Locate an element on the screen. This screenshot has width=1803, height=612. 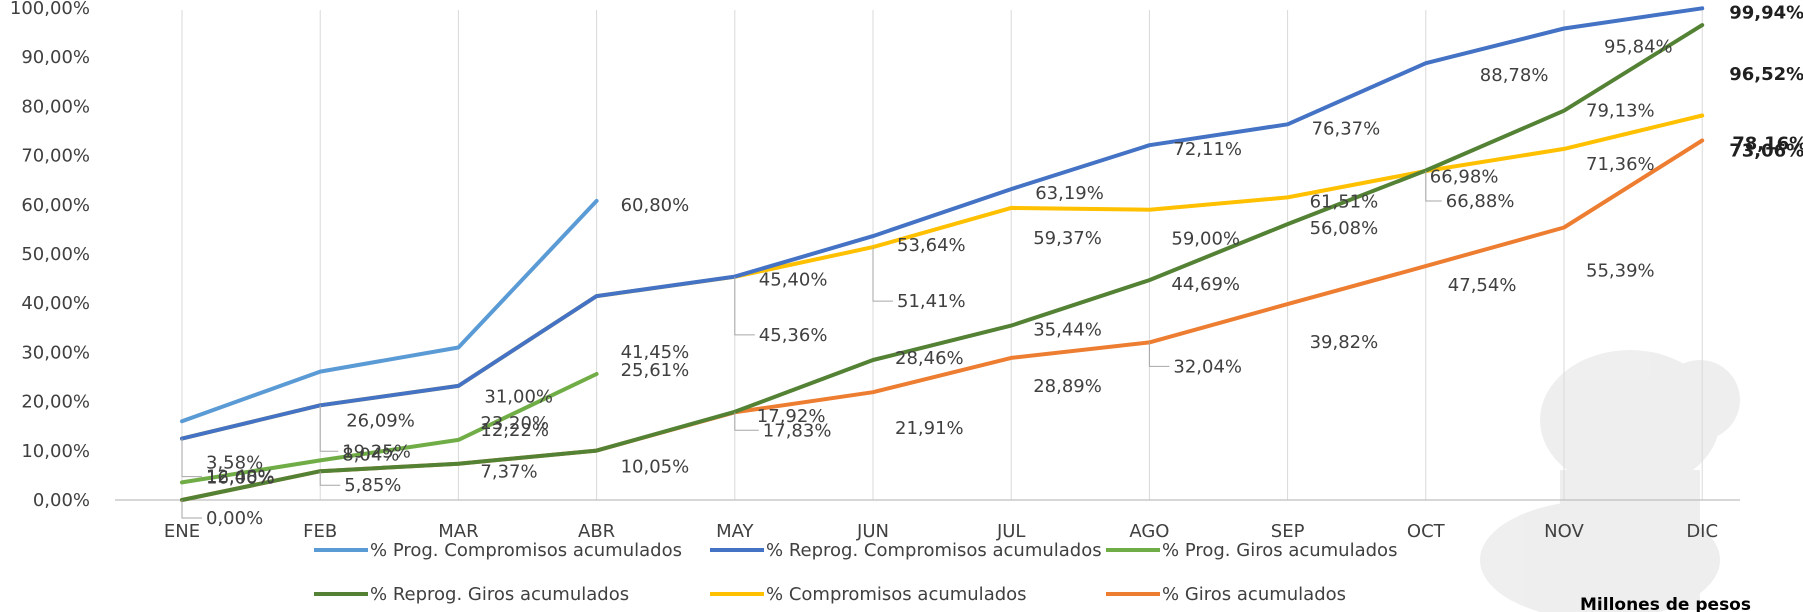
data-label: 79,13% is located at coordinates (1620, 111).